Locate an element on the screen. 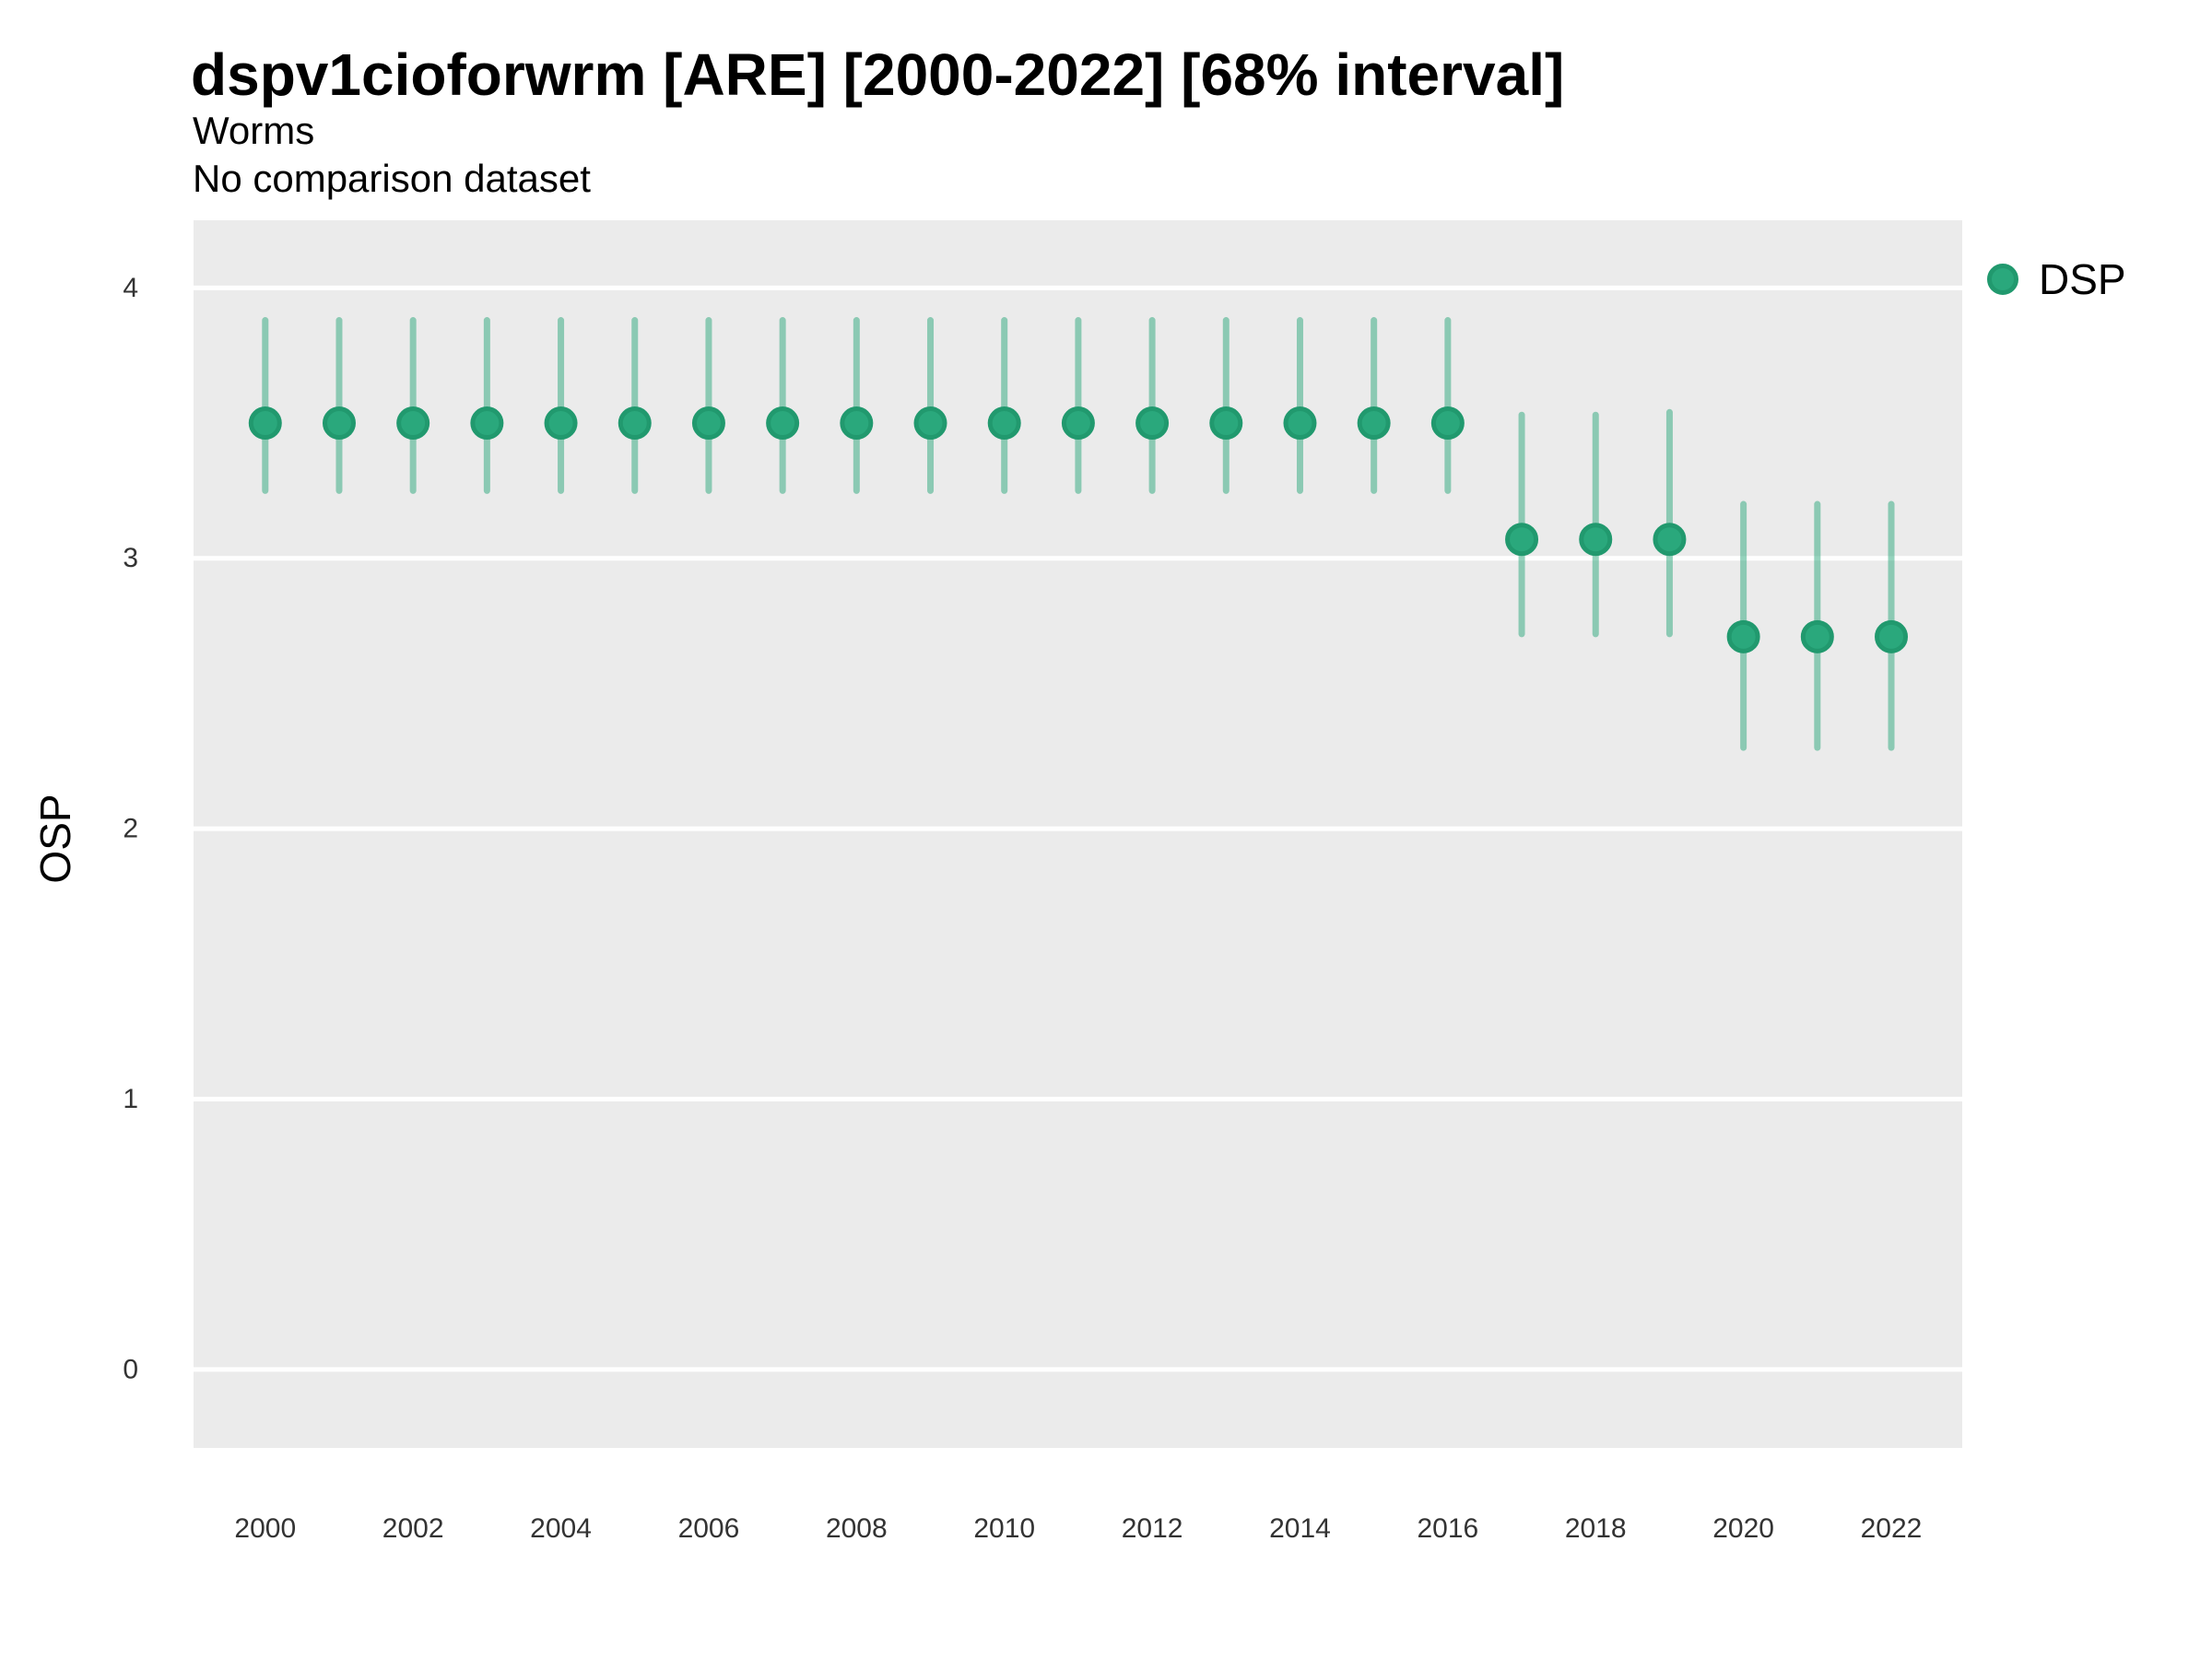 This screenshot has height=1659, width=2212. point-2003 is located at coordinates (487, 423).